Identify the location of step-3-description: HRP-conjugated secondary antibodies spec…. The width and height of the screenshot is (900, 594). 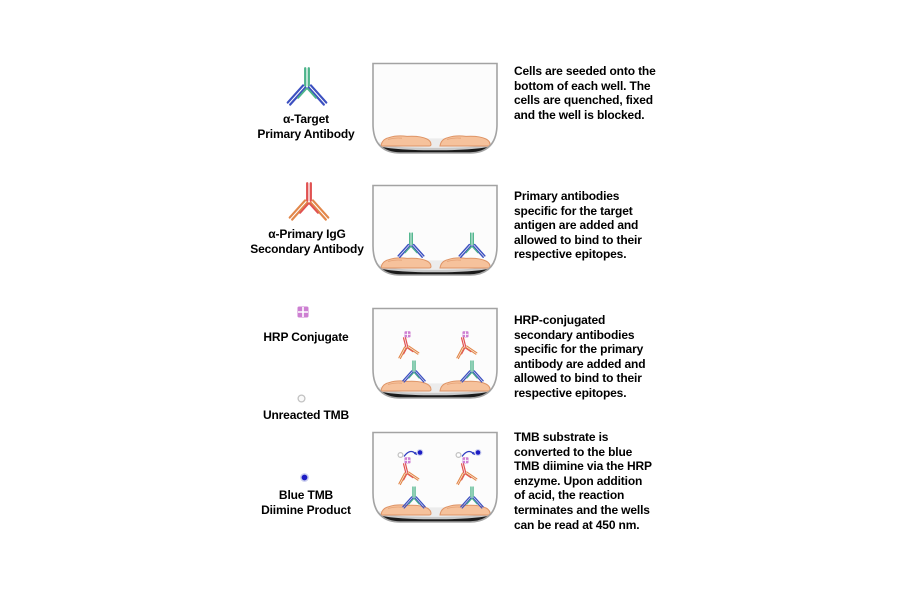
(580, 356).